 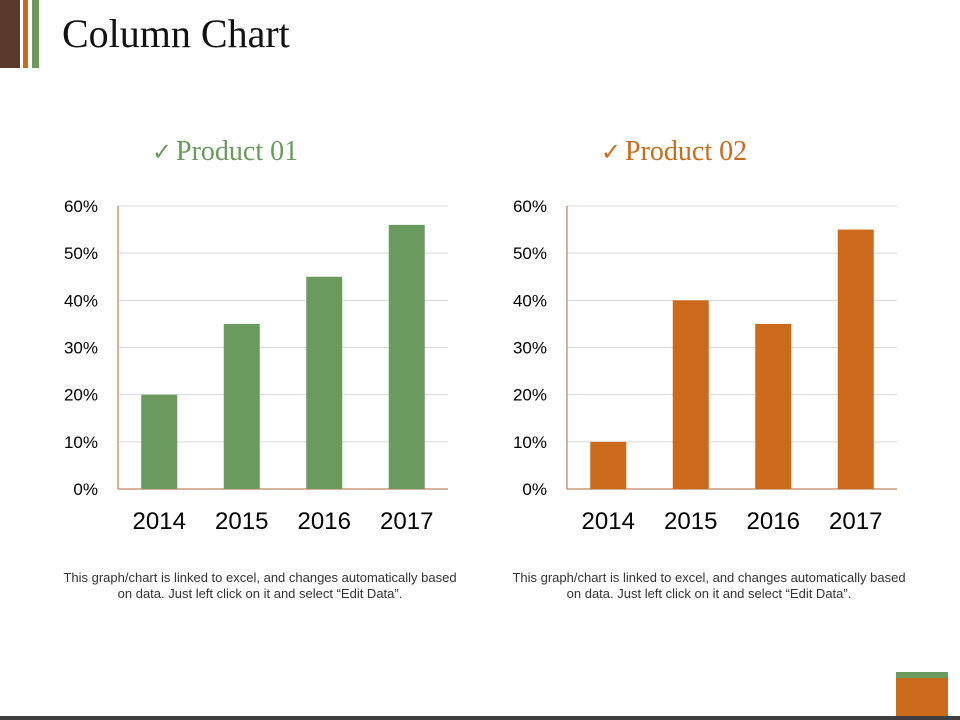 I want to click on corner-accent-orange, so click(x=922, y=699).